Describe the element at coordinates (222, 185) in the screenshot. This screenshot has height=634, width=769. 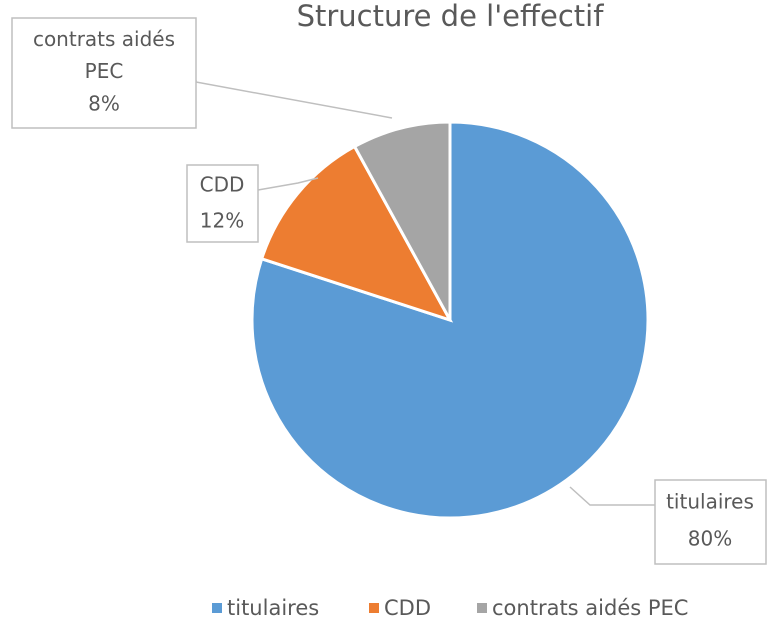
I see `data-label-category: CDD` at that location.